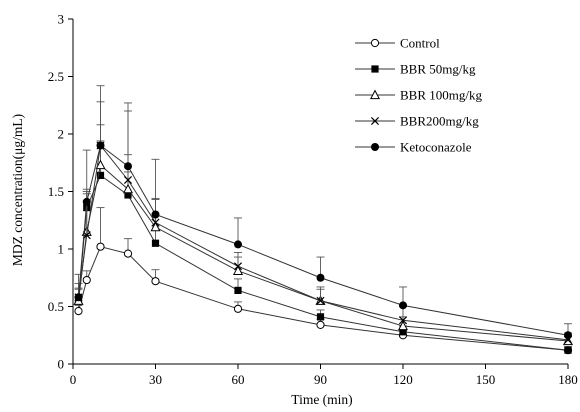 The width and height of the screenshot is (580, 412). Describe the element at coordinates (397, 43) in the screenshot. I see `legend-item: Control` at that location.